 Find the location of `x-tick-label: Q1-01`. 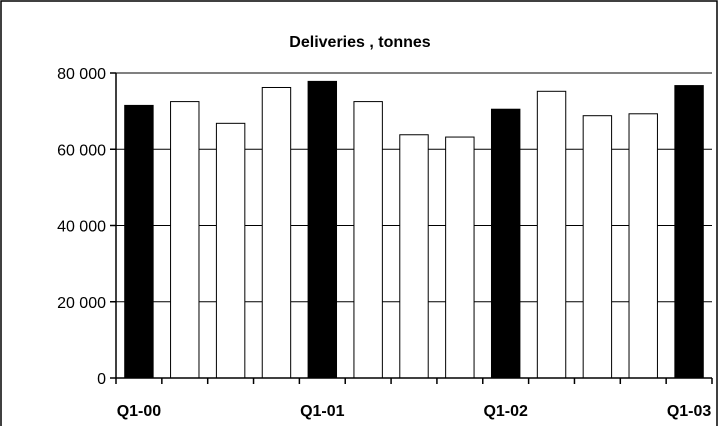

x-tick-label: Q1-01 is located at coordinates (322, 411).